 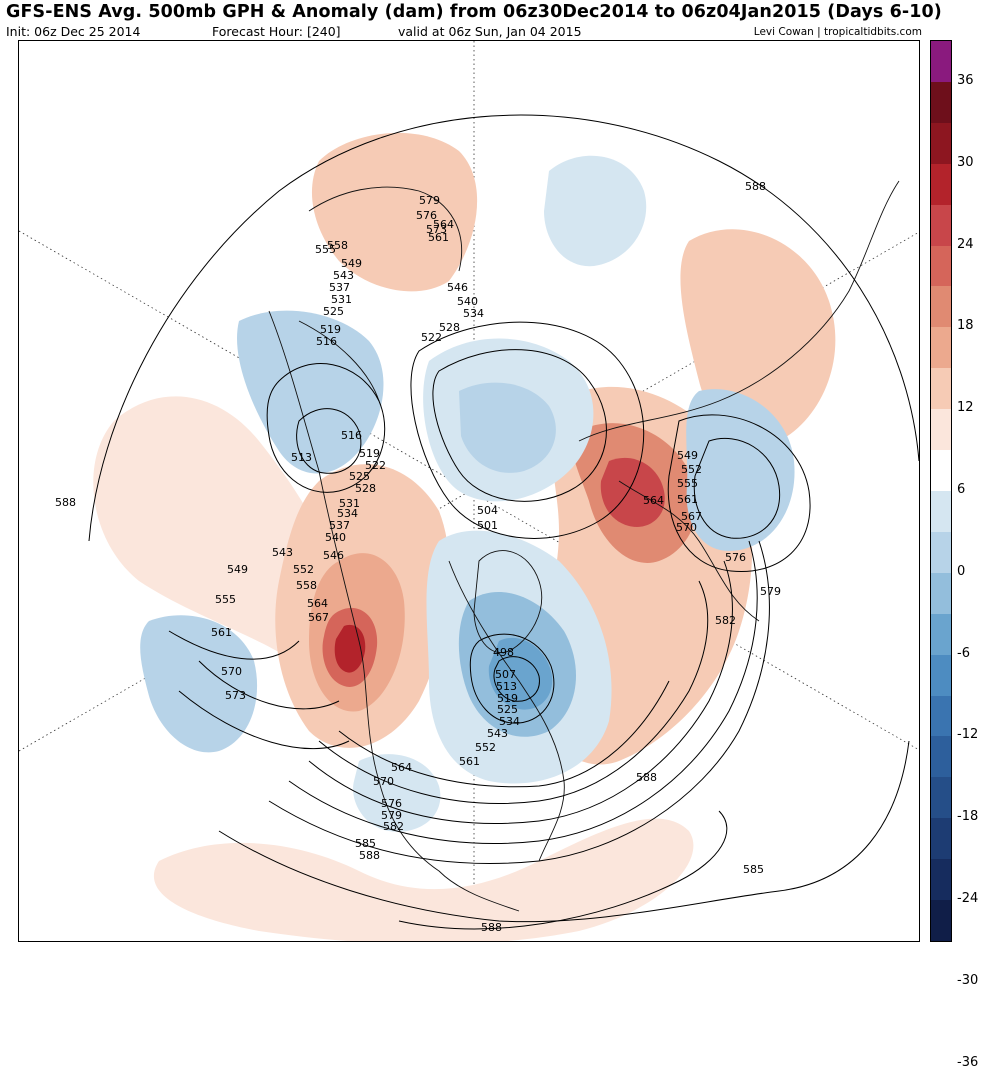 What do you see at coordinates (365, 843) in the screenshot?
I see `contour-label: 585` at bounding box center [365, 843].